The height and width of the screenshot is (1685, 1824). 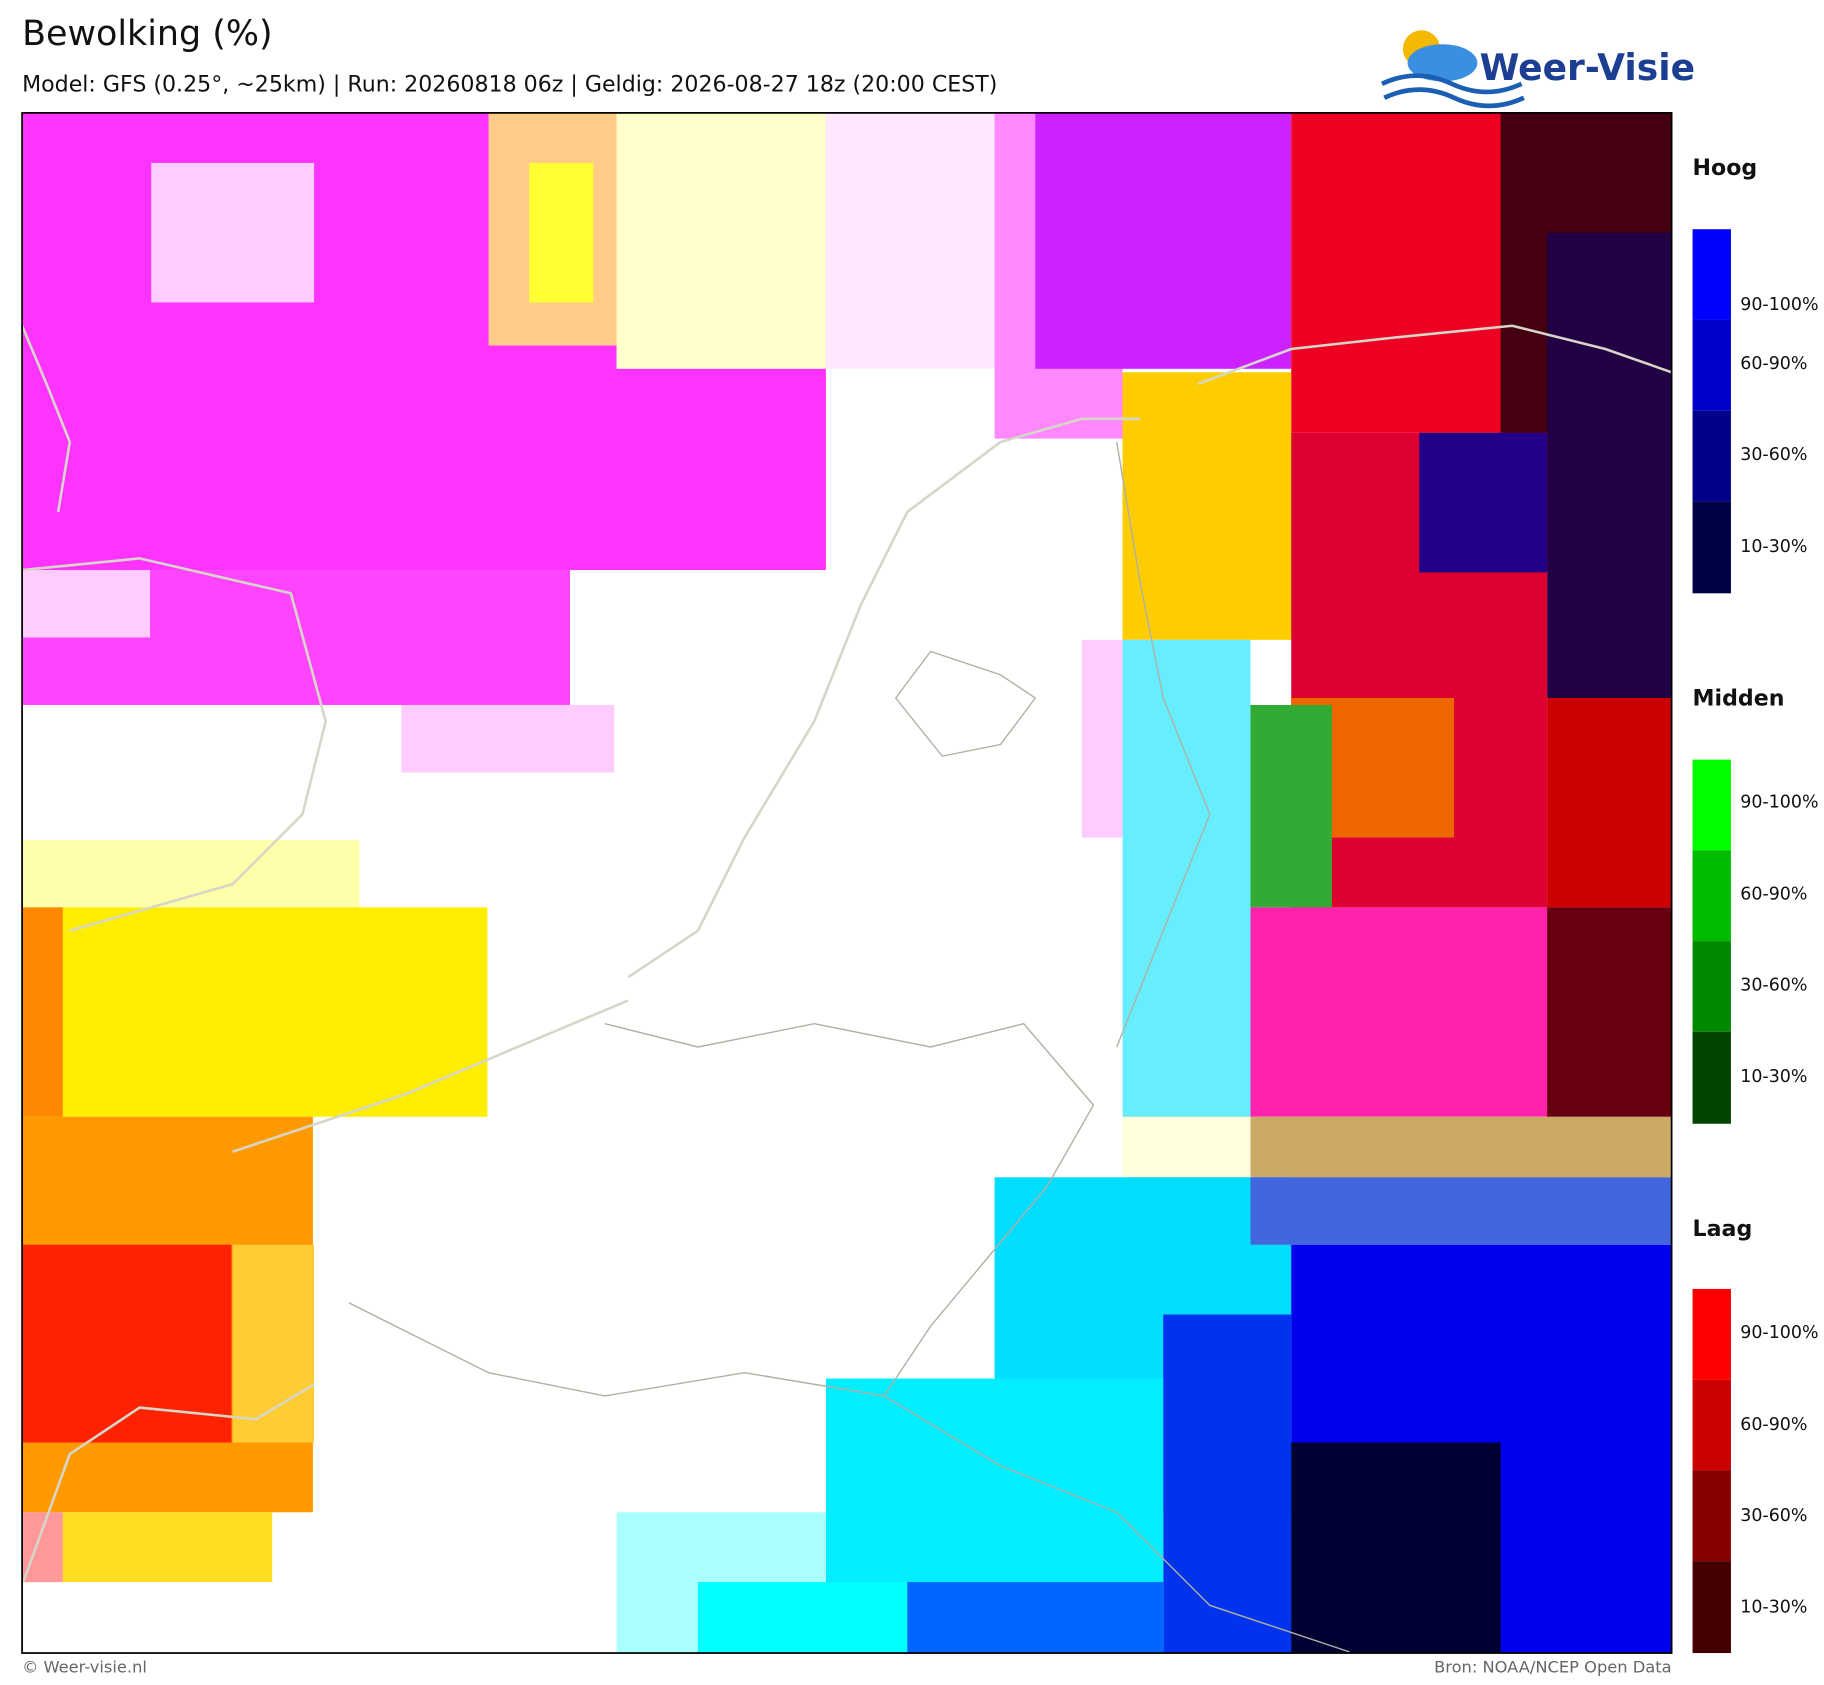 I want to click on title: Bewolking (%), so click(x=147, y=34).